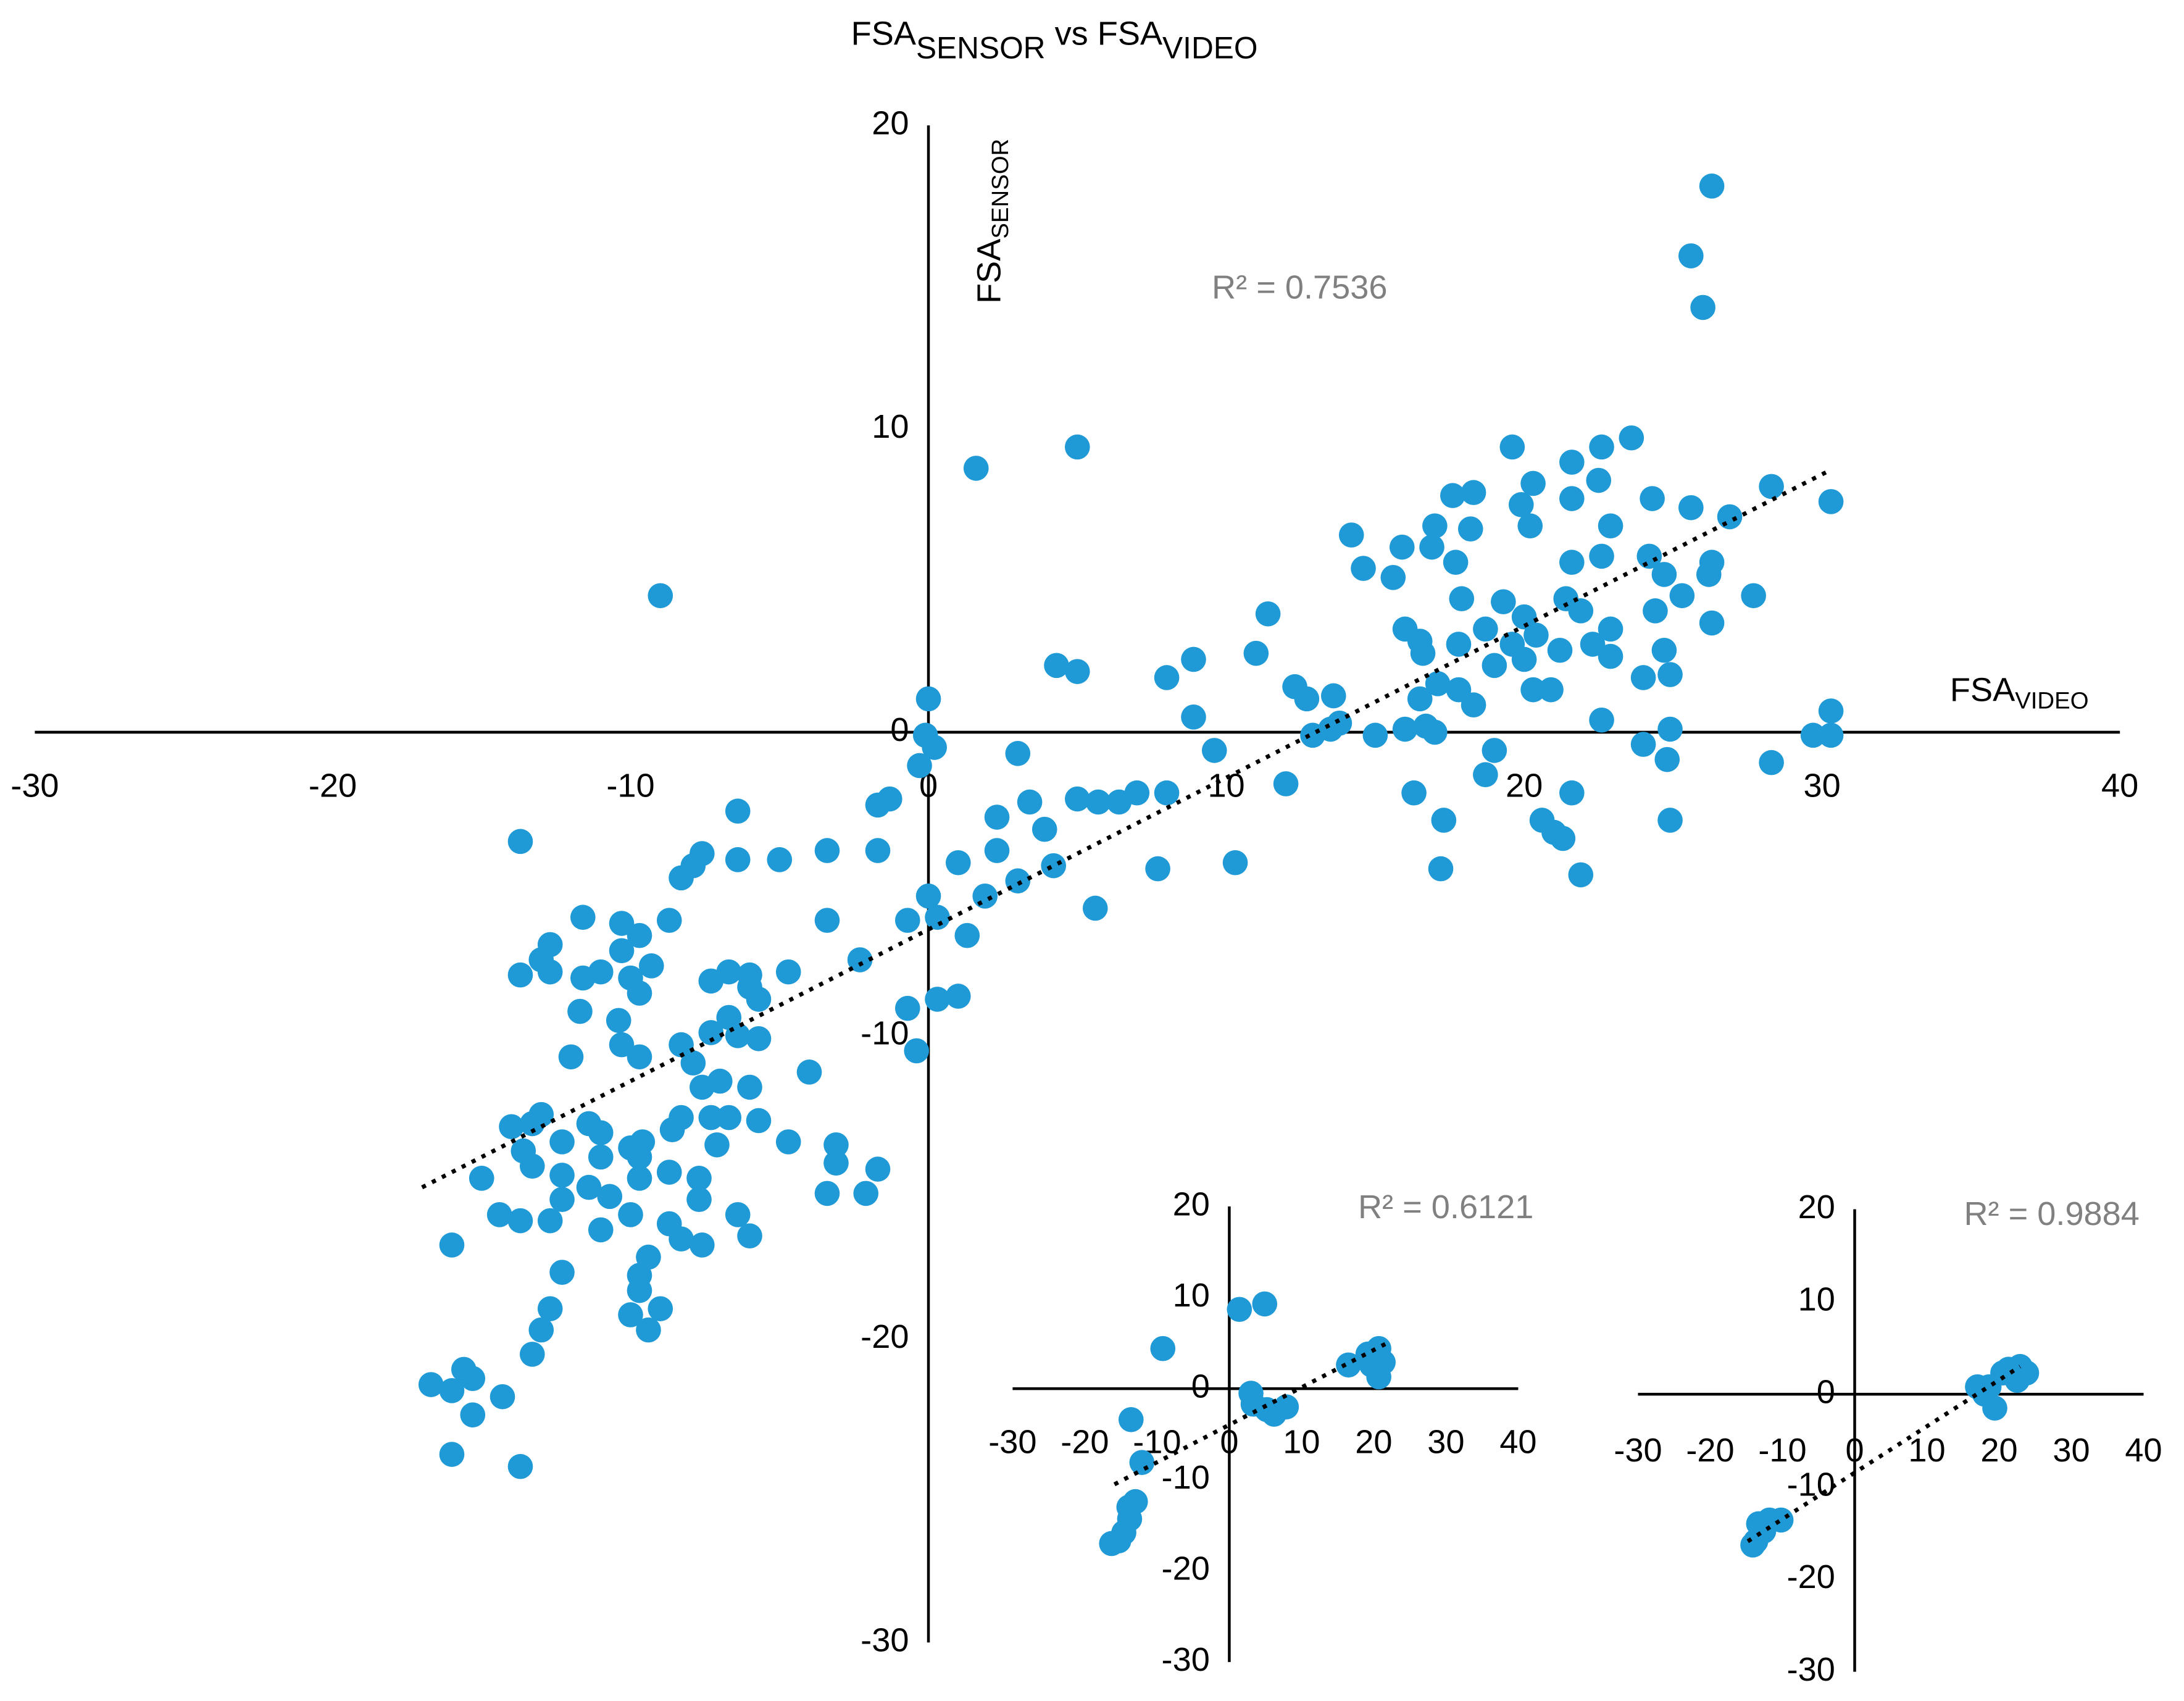 The image size is (2184, 1701). What do you see at coordinates (1000, 189) in the screenshot?
I see `y-axis-label-part: SENSOR` at bounding box center [1000, 189].